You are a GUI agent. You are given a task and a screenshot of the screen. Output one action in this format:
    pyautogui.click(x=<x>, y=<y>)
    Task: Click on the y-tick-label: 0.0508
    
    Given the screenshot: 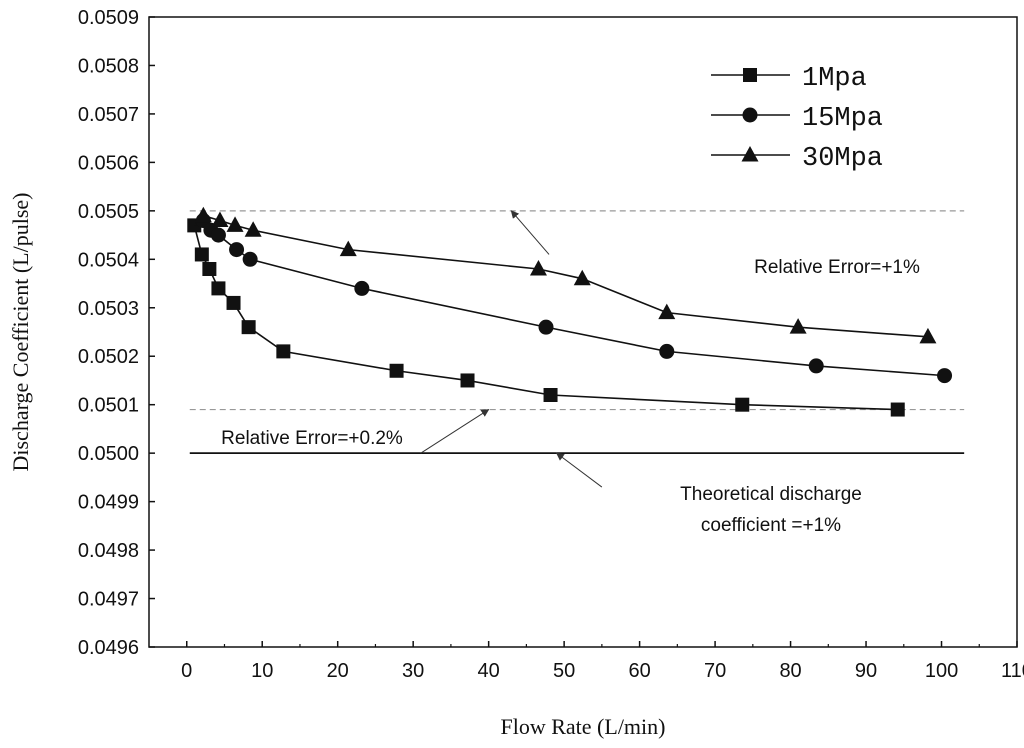 What is the action you would take?
    pyautogui.click(x=108, y=66)
    